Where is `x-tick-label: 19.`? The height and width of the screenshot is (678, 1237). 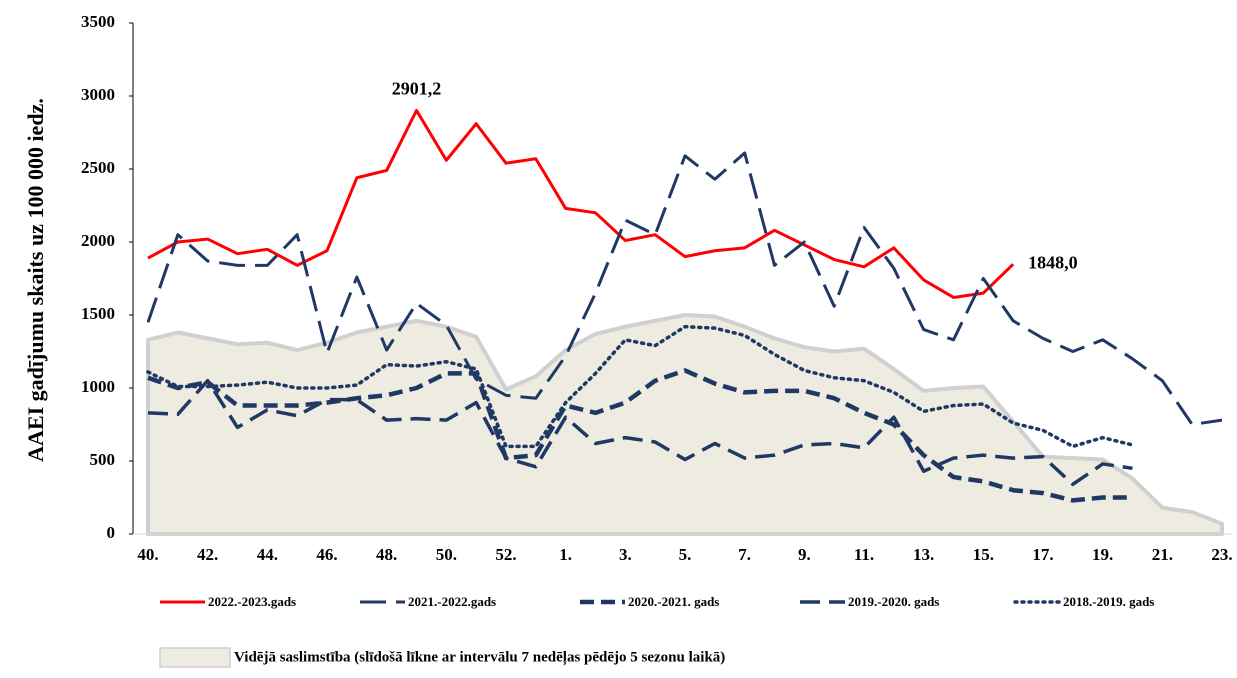 x-tick-label: 19. is located at coordinates (1102, 554).